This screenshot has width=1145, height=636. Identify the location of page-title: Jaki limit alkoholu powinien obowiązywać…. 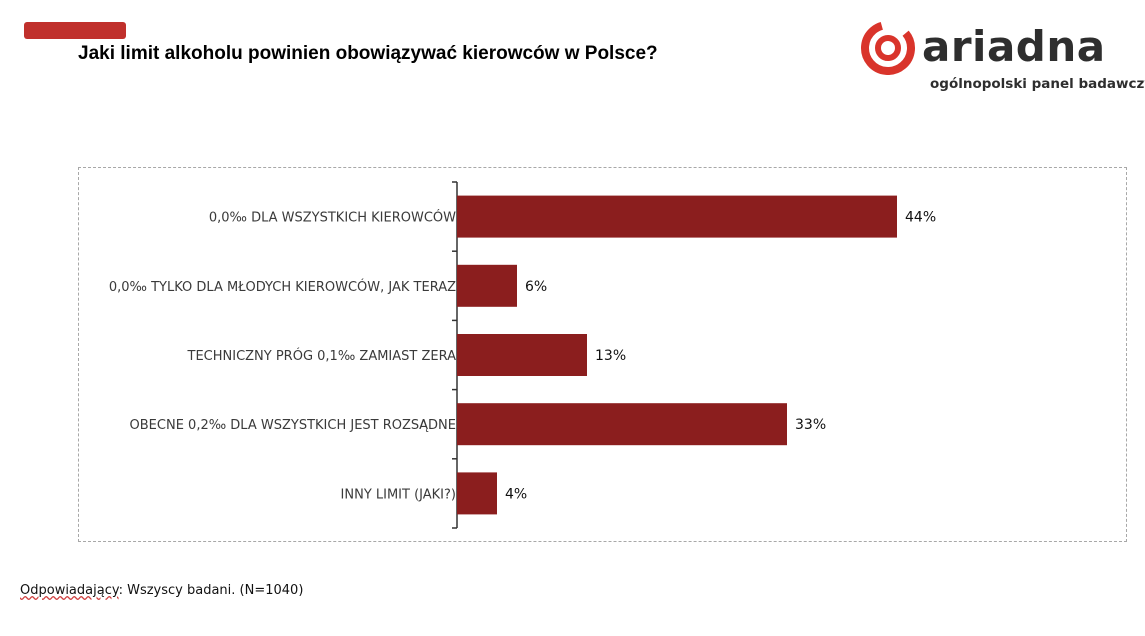
(368, 53).